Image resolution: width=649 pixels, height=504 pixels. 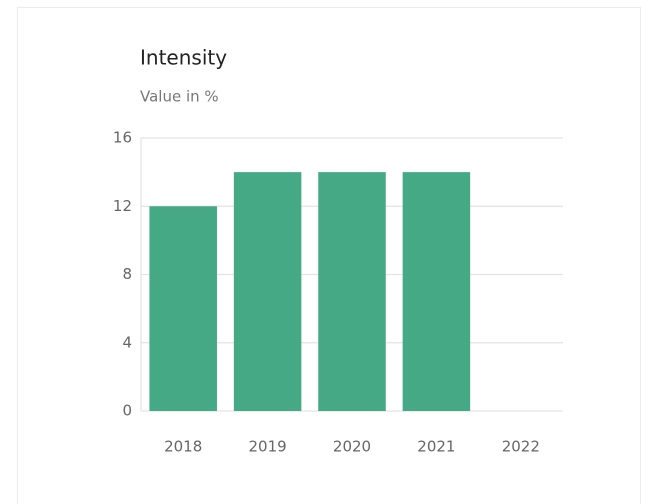 I want to click on y-tick-label: 0, so click(x=127, y=411).